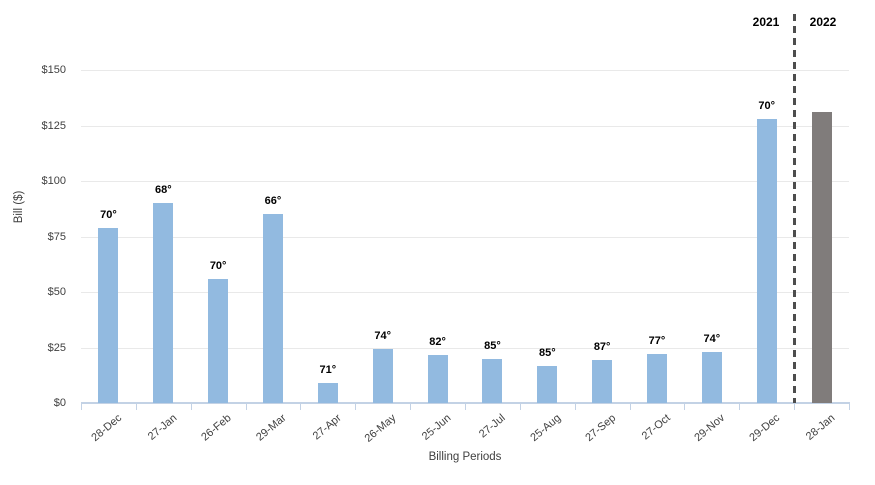  What do you see at coordinates (493, 426) in the screenshot?
I see `x-tick-label: 27-Jul` at bounding box center [493, 426].